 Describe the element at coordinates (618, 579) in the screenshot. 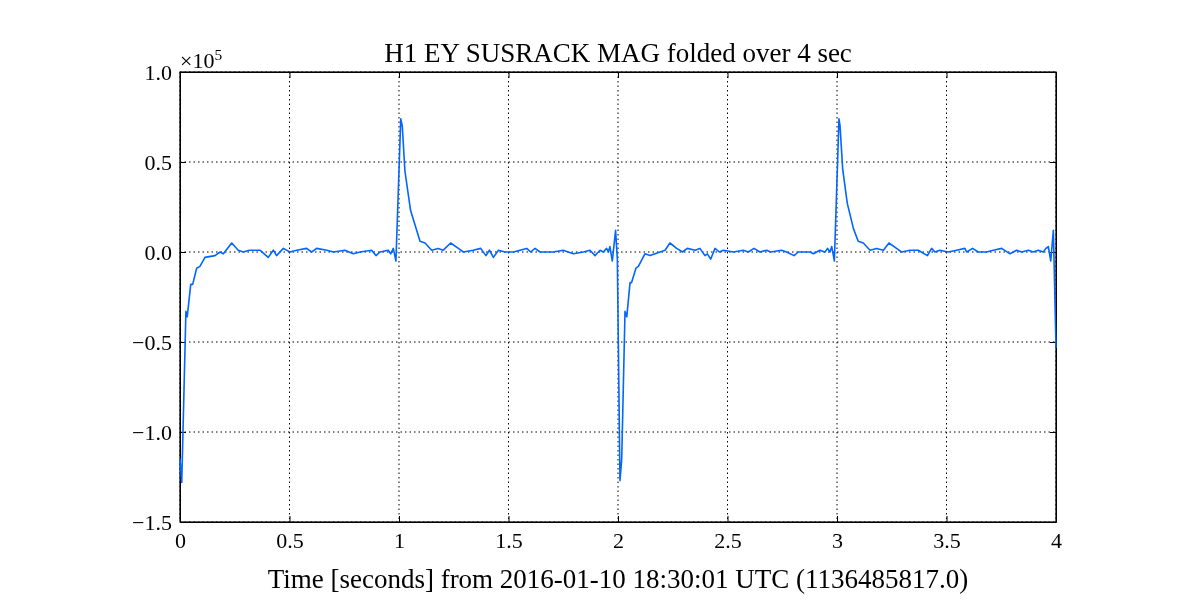

I see `x-axis-title: Time [seconds] from 2016-01-10 18:30:01 UTC (1136485817.0)` at that location.